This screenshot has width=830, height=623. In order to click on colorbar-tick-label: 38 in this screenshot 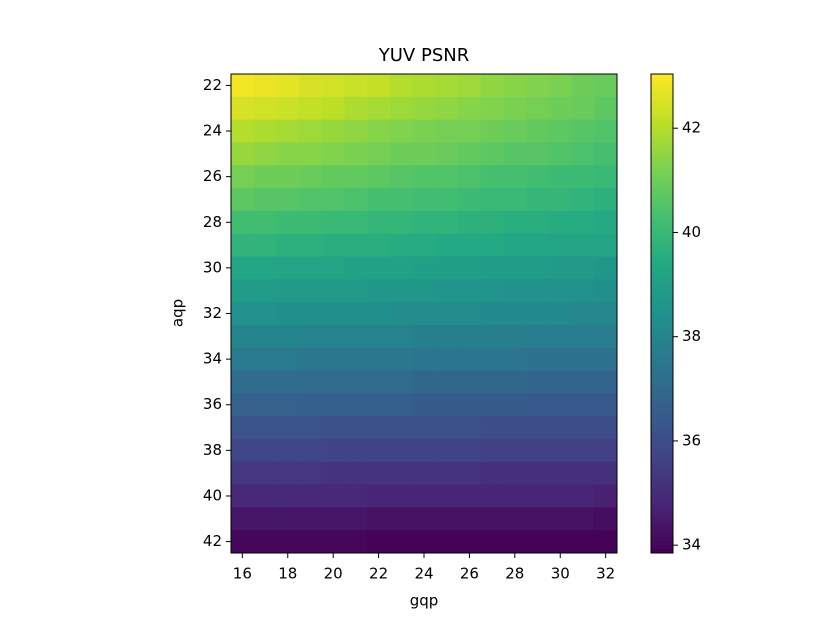, I will do `click(691, 336)`.